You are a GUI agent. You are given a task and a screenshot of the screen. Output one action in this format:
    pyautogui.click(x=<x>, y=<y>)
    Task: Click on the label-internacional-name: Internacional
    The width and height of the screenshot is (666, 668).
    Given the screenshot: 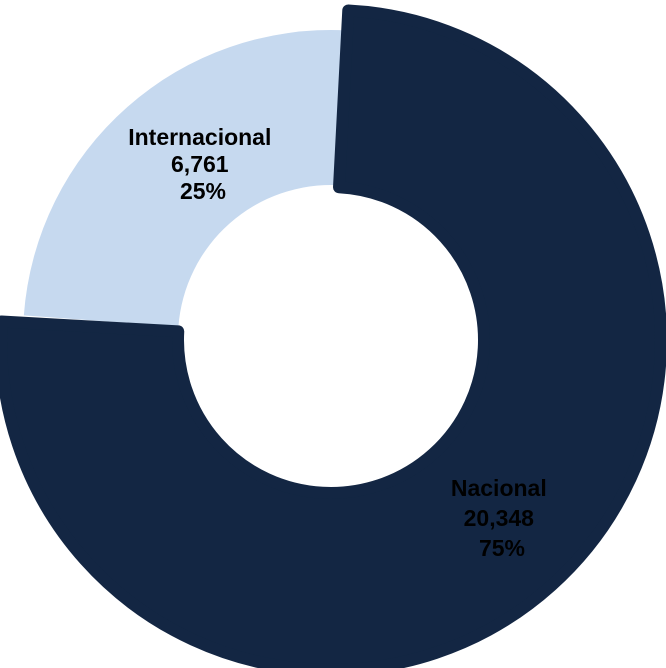 What is the action you would take?
    pyautogui.click(x=199, y=137)
    